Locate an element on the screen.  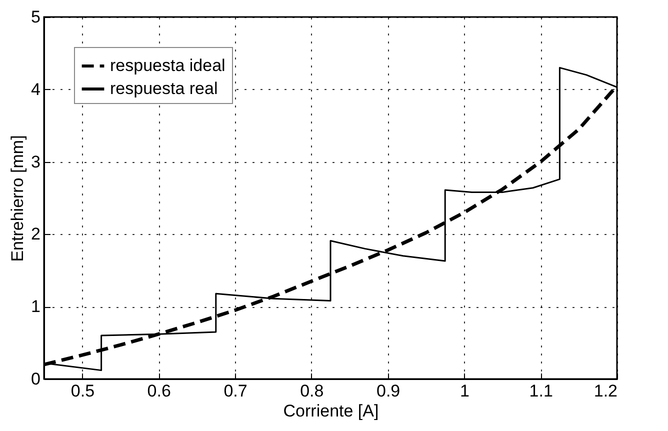
x-tick-label: 0.9 is located at coordinates (388, 391).